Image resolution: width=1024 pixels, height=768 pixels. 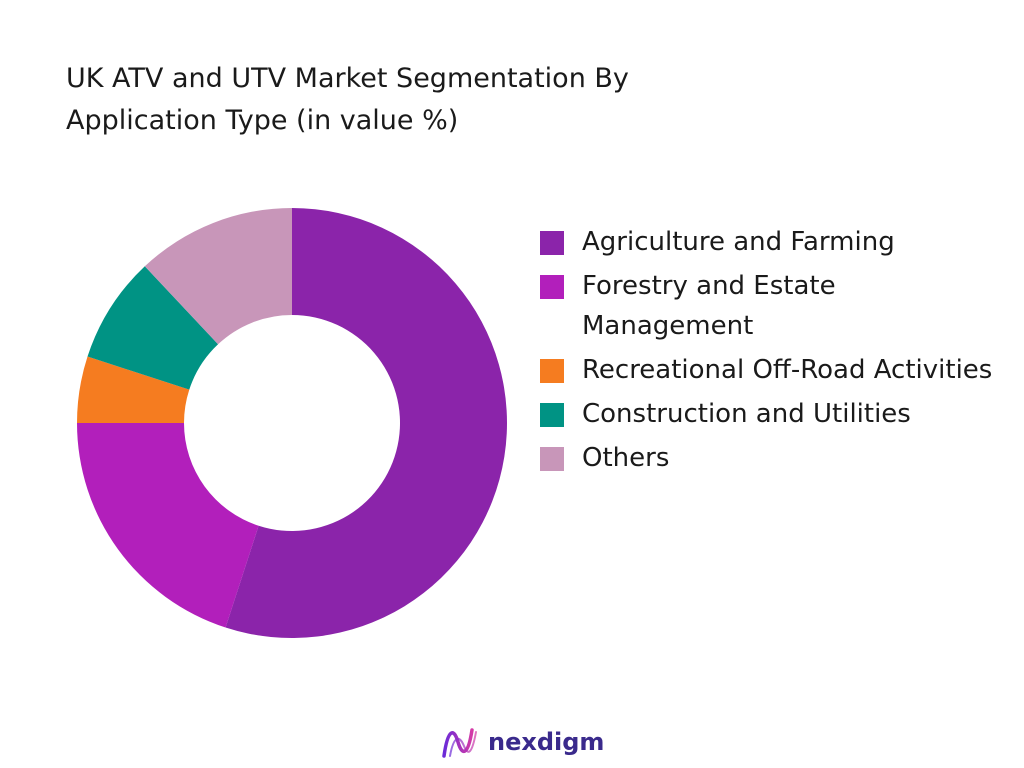 I want to click on slice-recreational-off-road-activities, so click(x=133, y=389).